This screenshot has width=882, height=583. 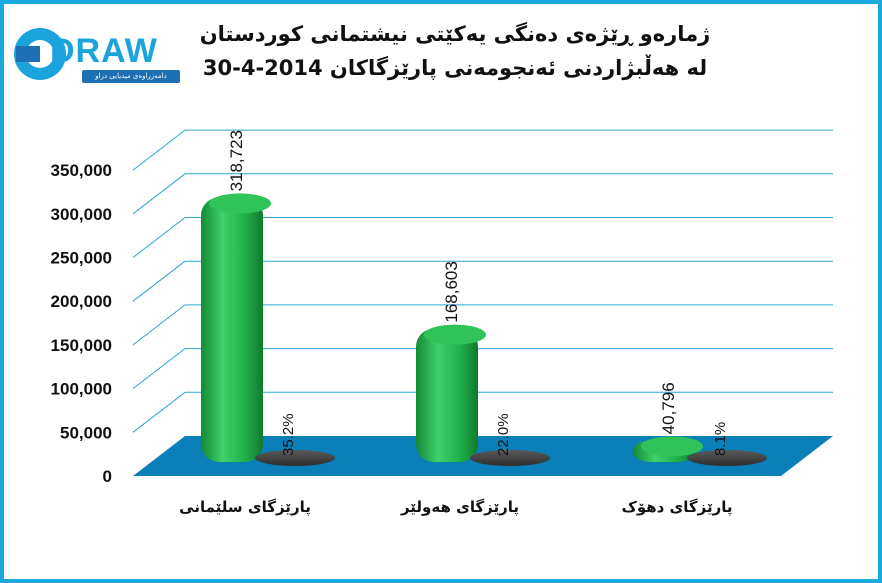 What do you see at coordinates (104, 51) in the screenshot?
I see `logo-text: DRAW` at bounding box center [104, 51].